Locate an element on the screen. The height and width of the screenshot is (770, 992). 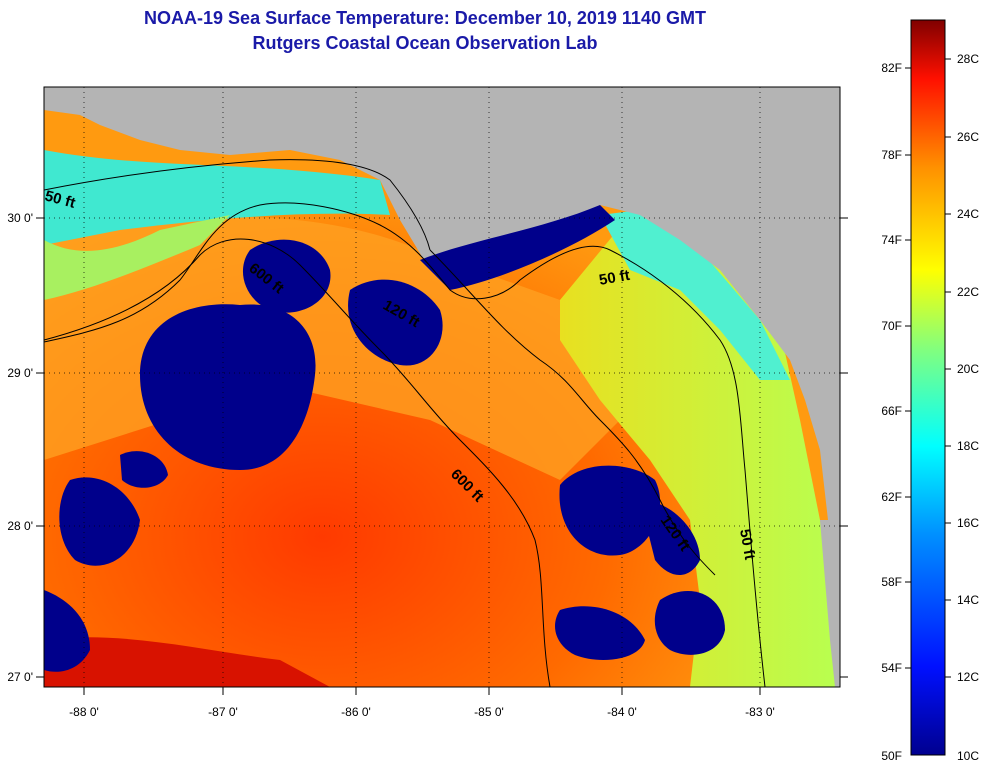
colorbar-c-14: 14C is located at coordinates (968, 600).